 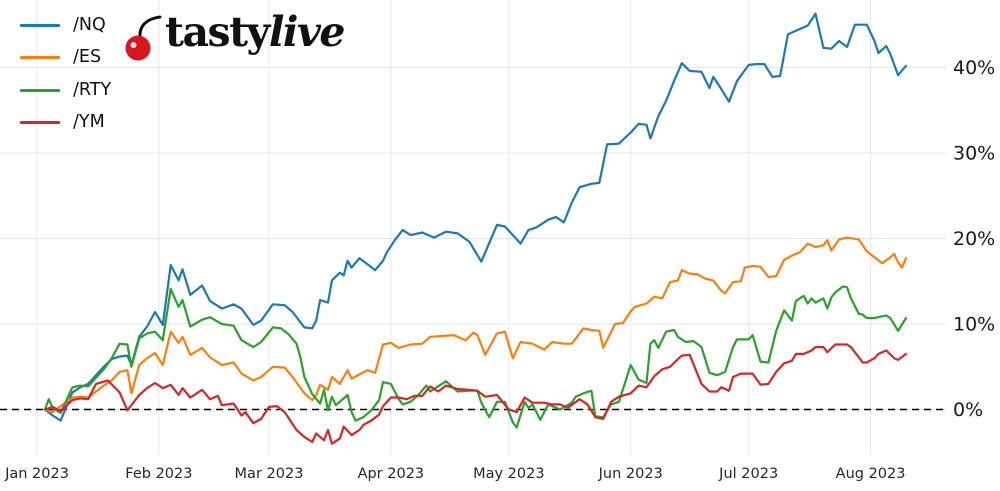 What do you see at coordinates (269, 474) in the screenshot?
I see `x-tick-label: Mar 2023` at bounding box center [269, 474].